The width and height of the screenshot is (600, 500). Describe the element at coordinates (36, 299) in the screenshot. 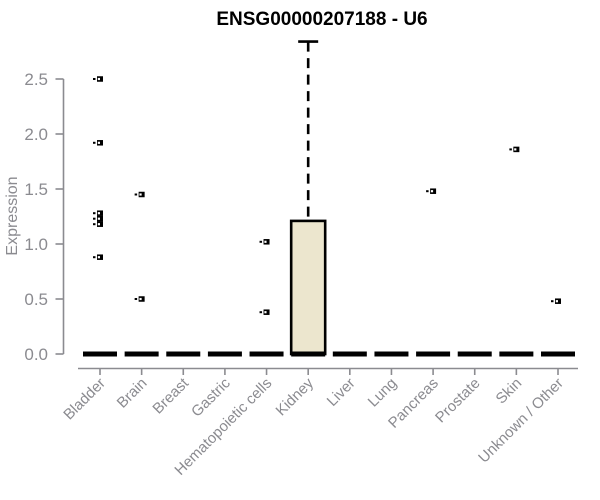

I see `y-tick-label: 0.5` at that location.